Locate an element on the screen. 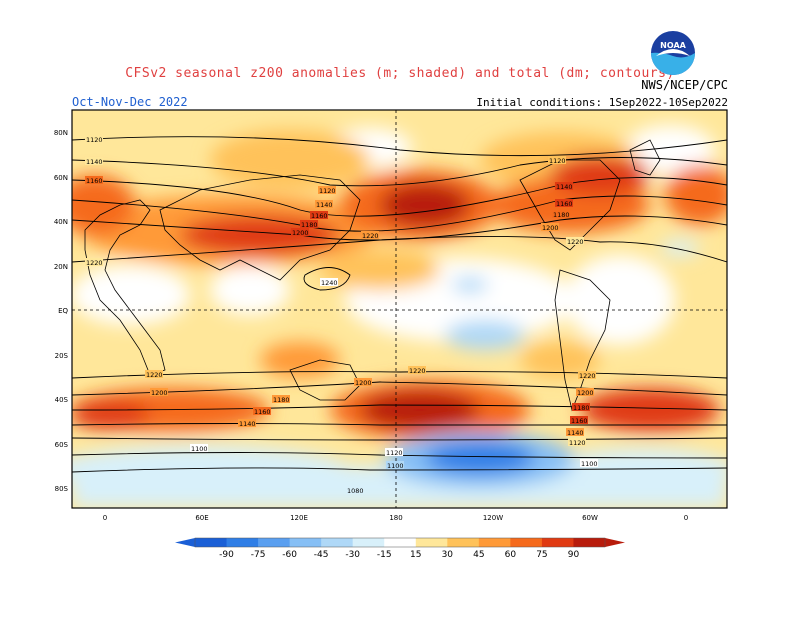  colorbar-label: -30 is located at coordinates (352, 555).